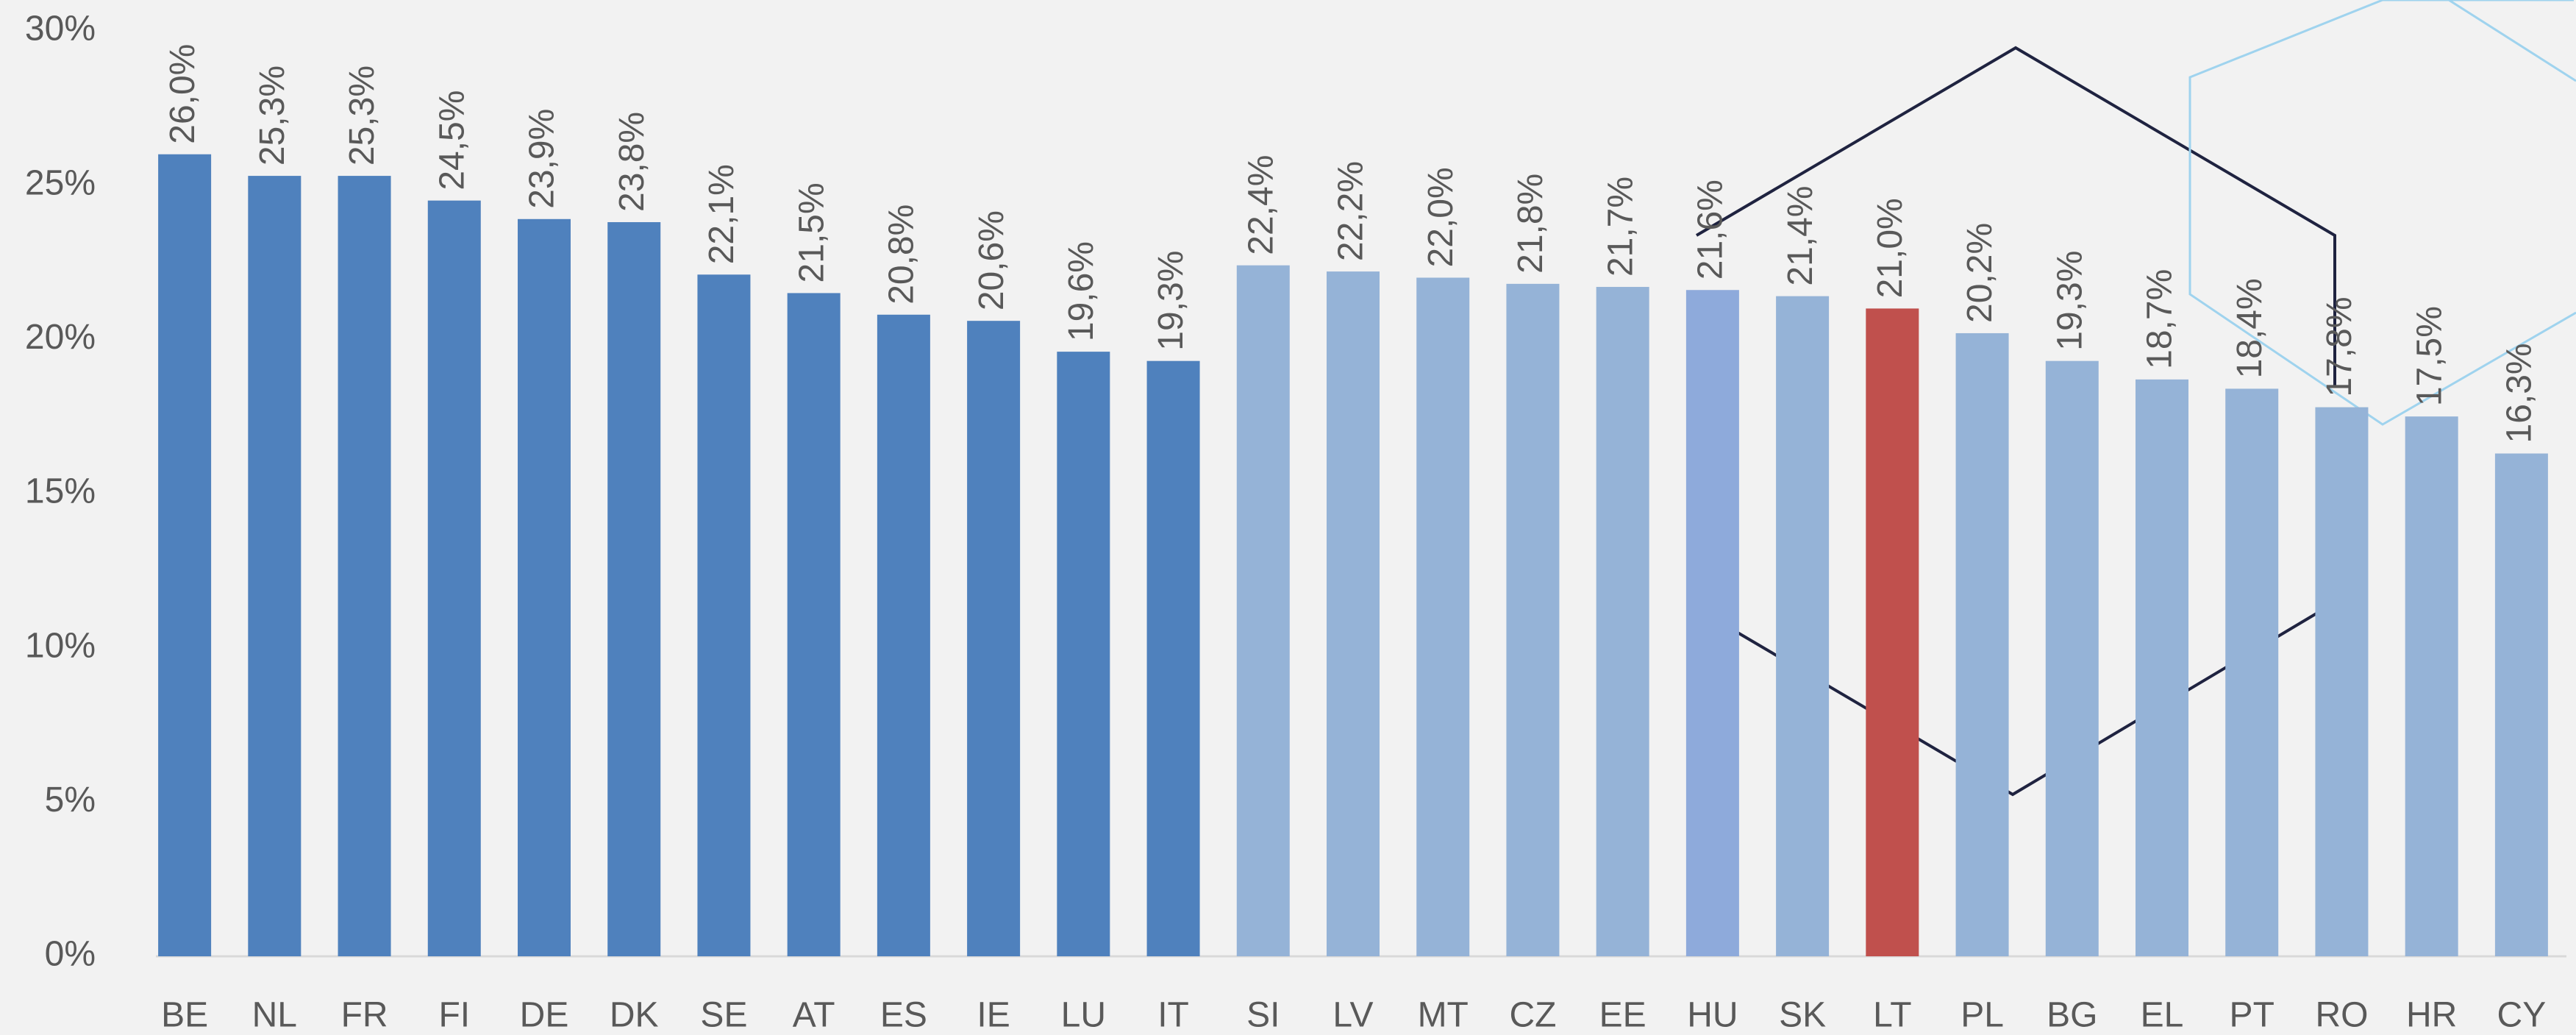 The height and width of the screenshot is (1035, 2576). Describe the element at coordinates (993, 1015) in the screenshot. I see `x-tick-label: IE` at that location.